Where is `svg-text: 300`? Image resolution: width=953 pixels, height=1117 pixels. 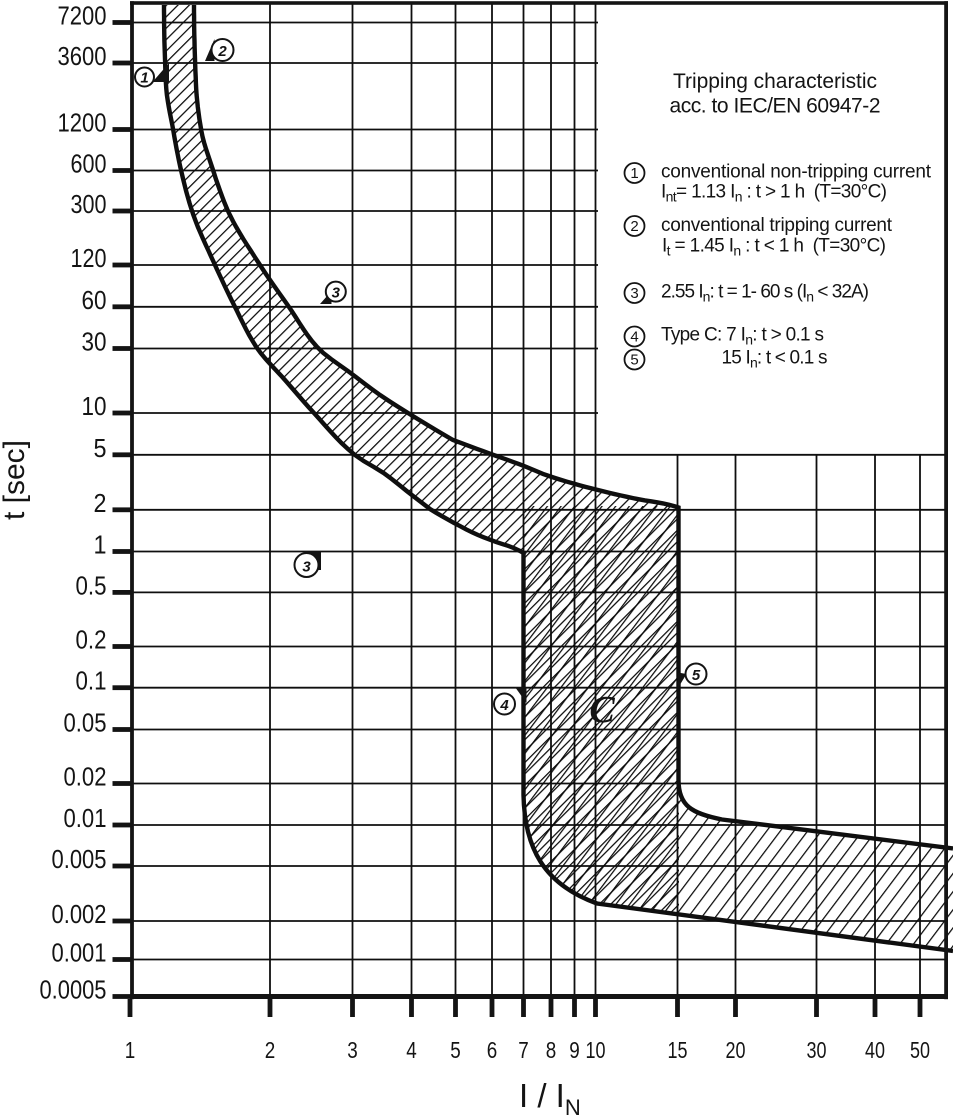
svg-text: 300 is located at coordinates (89, 204).